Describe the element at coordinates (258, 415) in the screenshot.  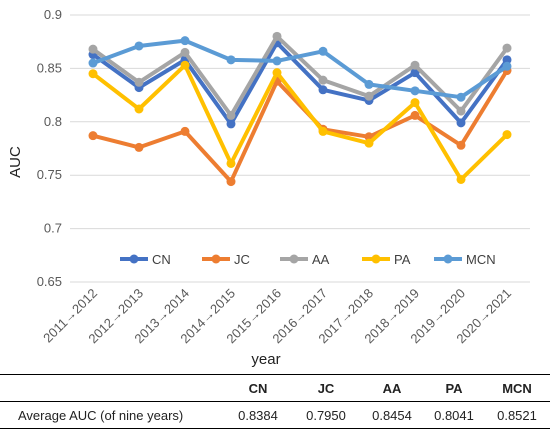
I see `table-cell: 0.8384` at that location.